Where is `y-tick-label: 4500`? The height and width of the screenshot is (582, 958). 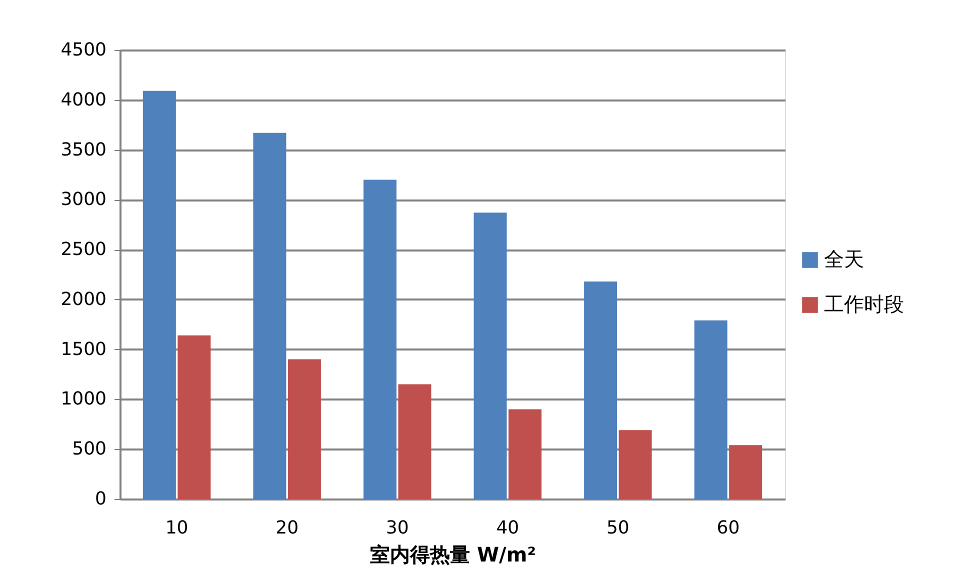
y-tick-label: 4500 is located at coordinates (83, 50).